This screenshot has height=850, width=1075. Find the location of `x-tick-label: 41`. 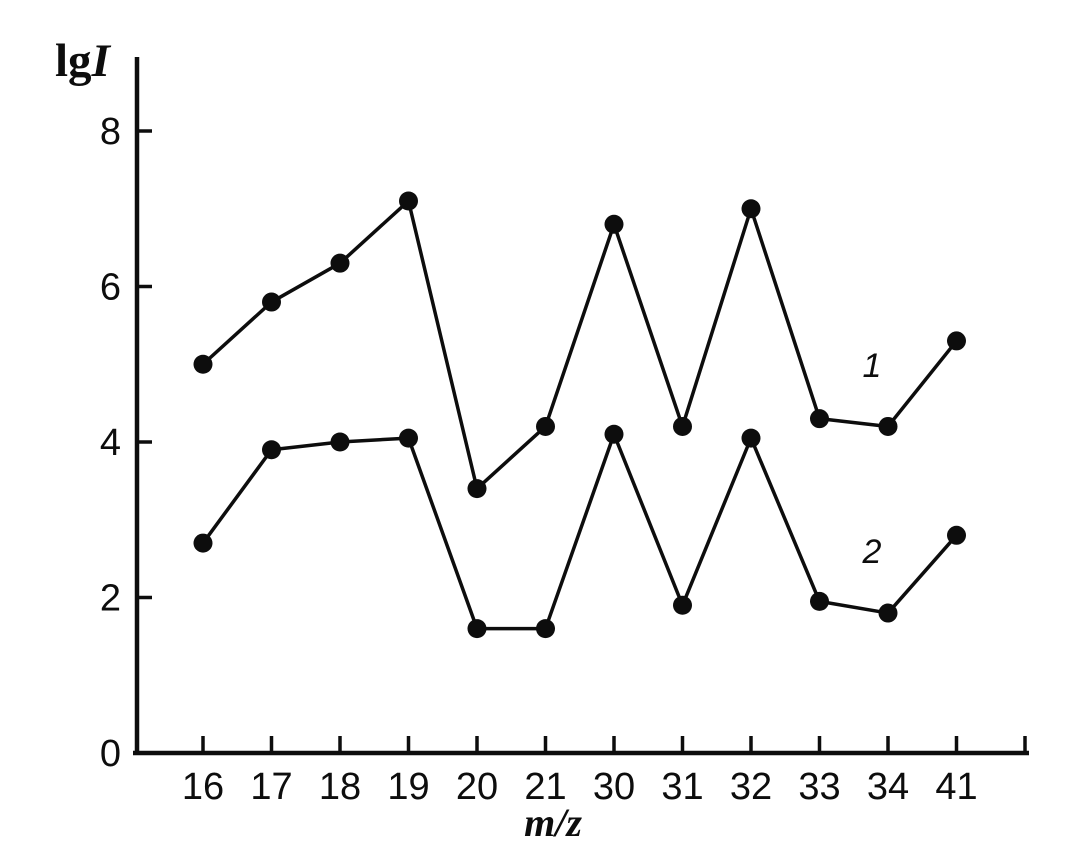

x-tick-label: 41 is located at coordinates (956, 787).